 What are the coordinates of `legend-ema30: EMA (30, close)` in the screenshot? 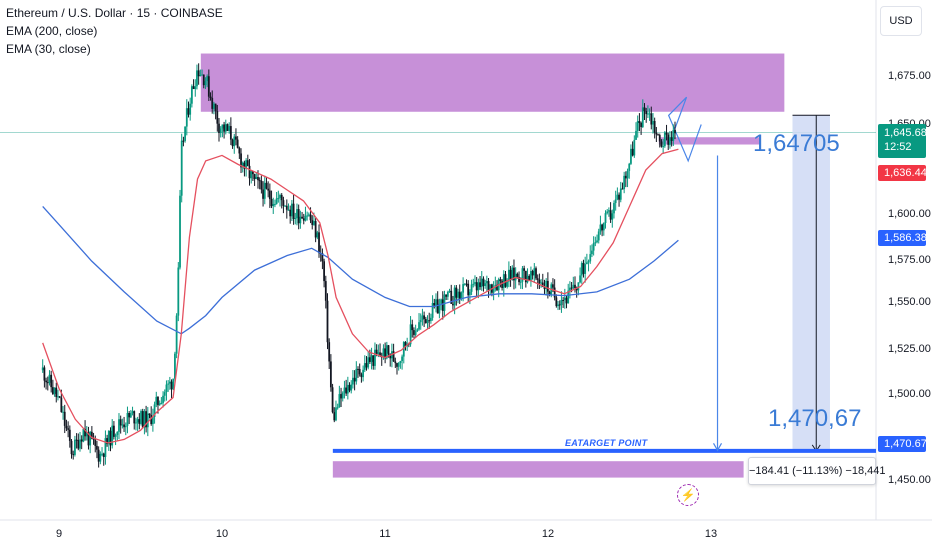 It's located at (48, 49).